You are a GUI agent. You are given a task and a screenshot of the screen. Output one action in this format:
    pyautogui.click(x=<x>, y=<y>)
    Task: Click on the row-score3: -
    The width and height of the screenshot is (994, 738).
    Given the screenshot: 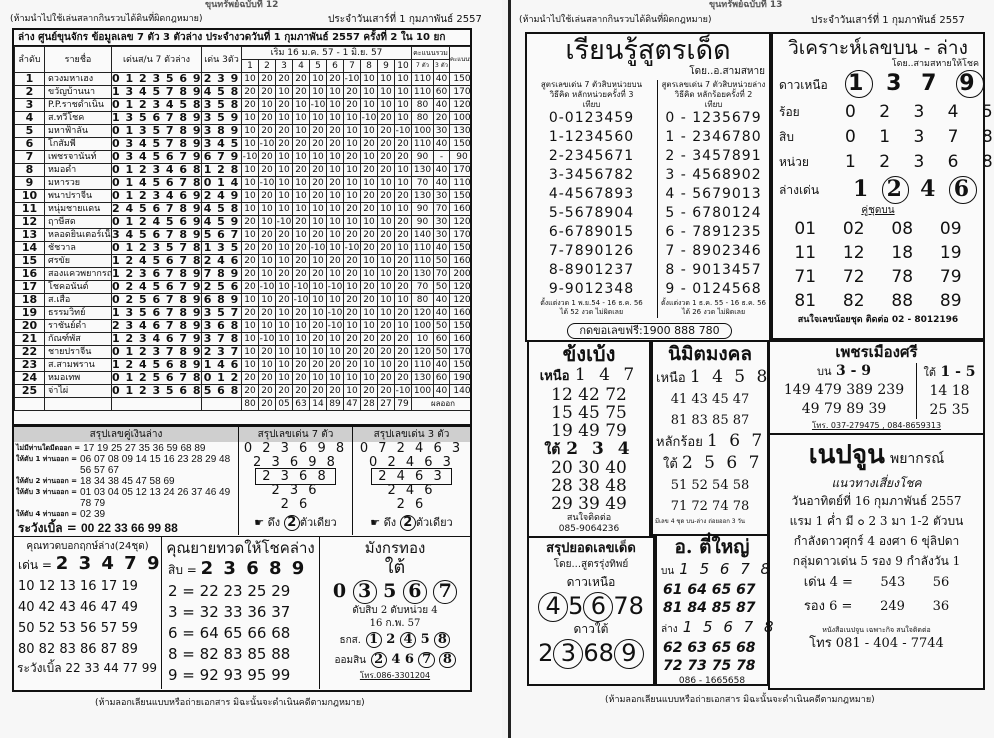 What is the action you would take?
    pyautogui.click(x=441, y=157)
    